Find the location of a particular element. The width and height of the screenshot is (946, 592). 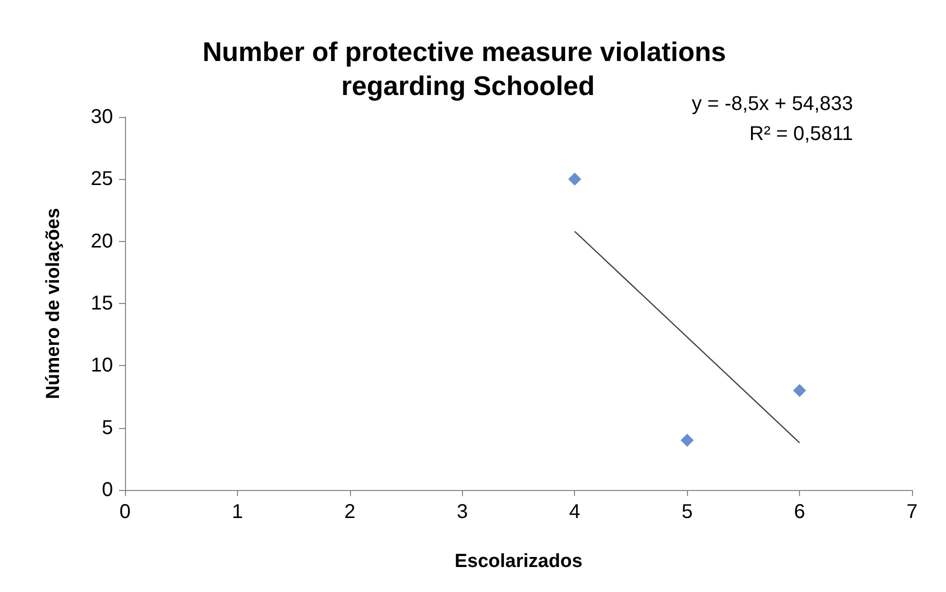

x-tick-label: 5 is located at coordinates (687, 512).